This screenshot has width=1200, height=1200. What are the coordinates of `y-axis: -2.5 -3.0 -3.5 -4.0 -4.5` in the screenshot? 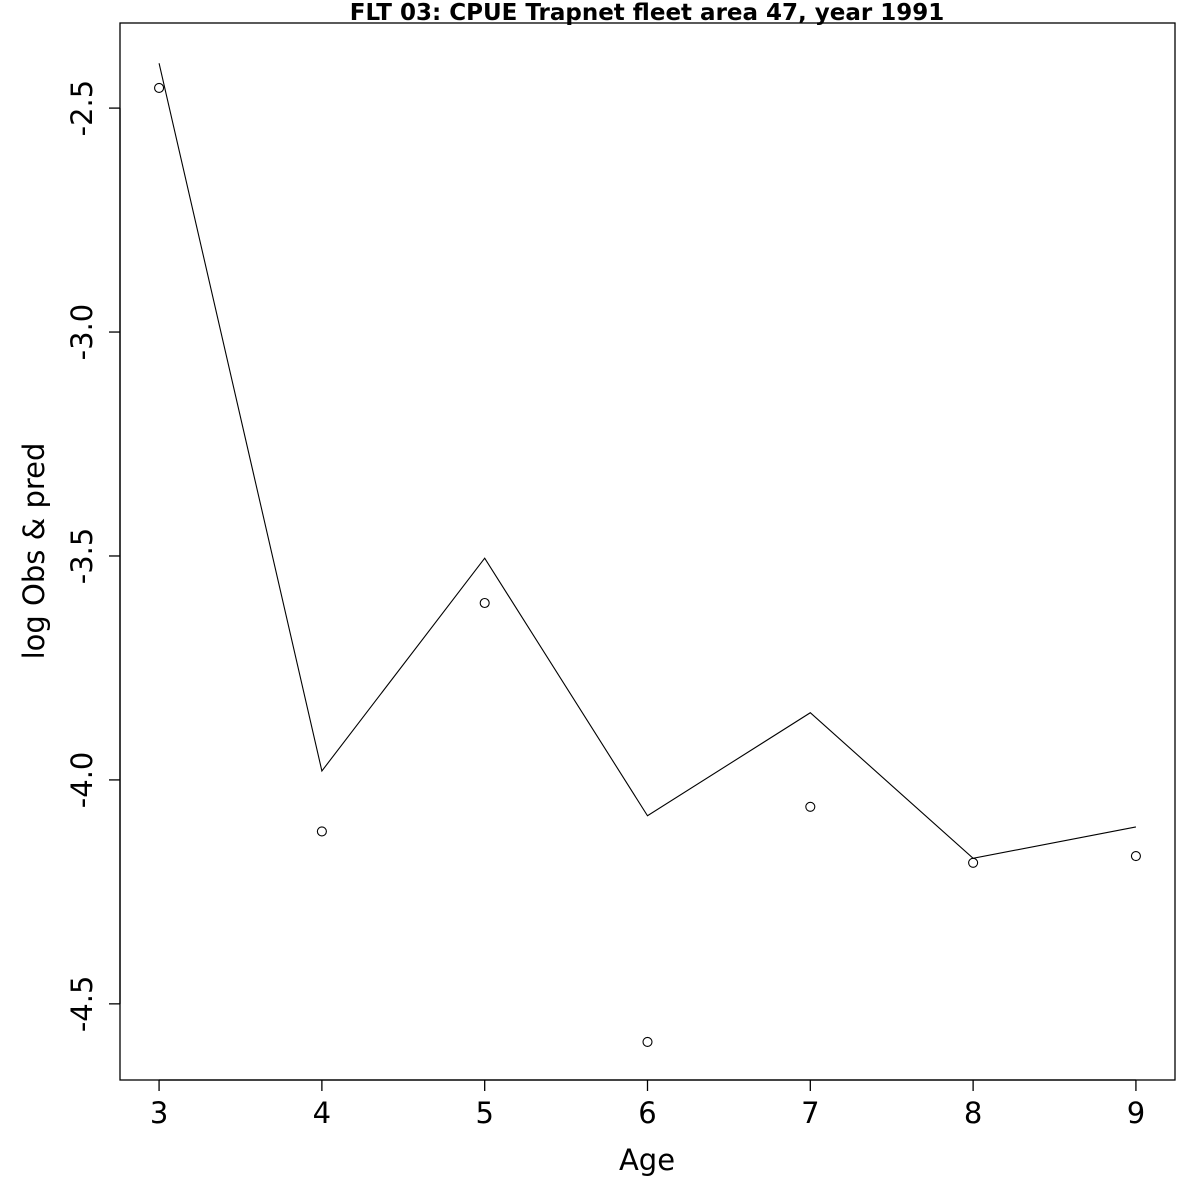 It's located at (93, 556).